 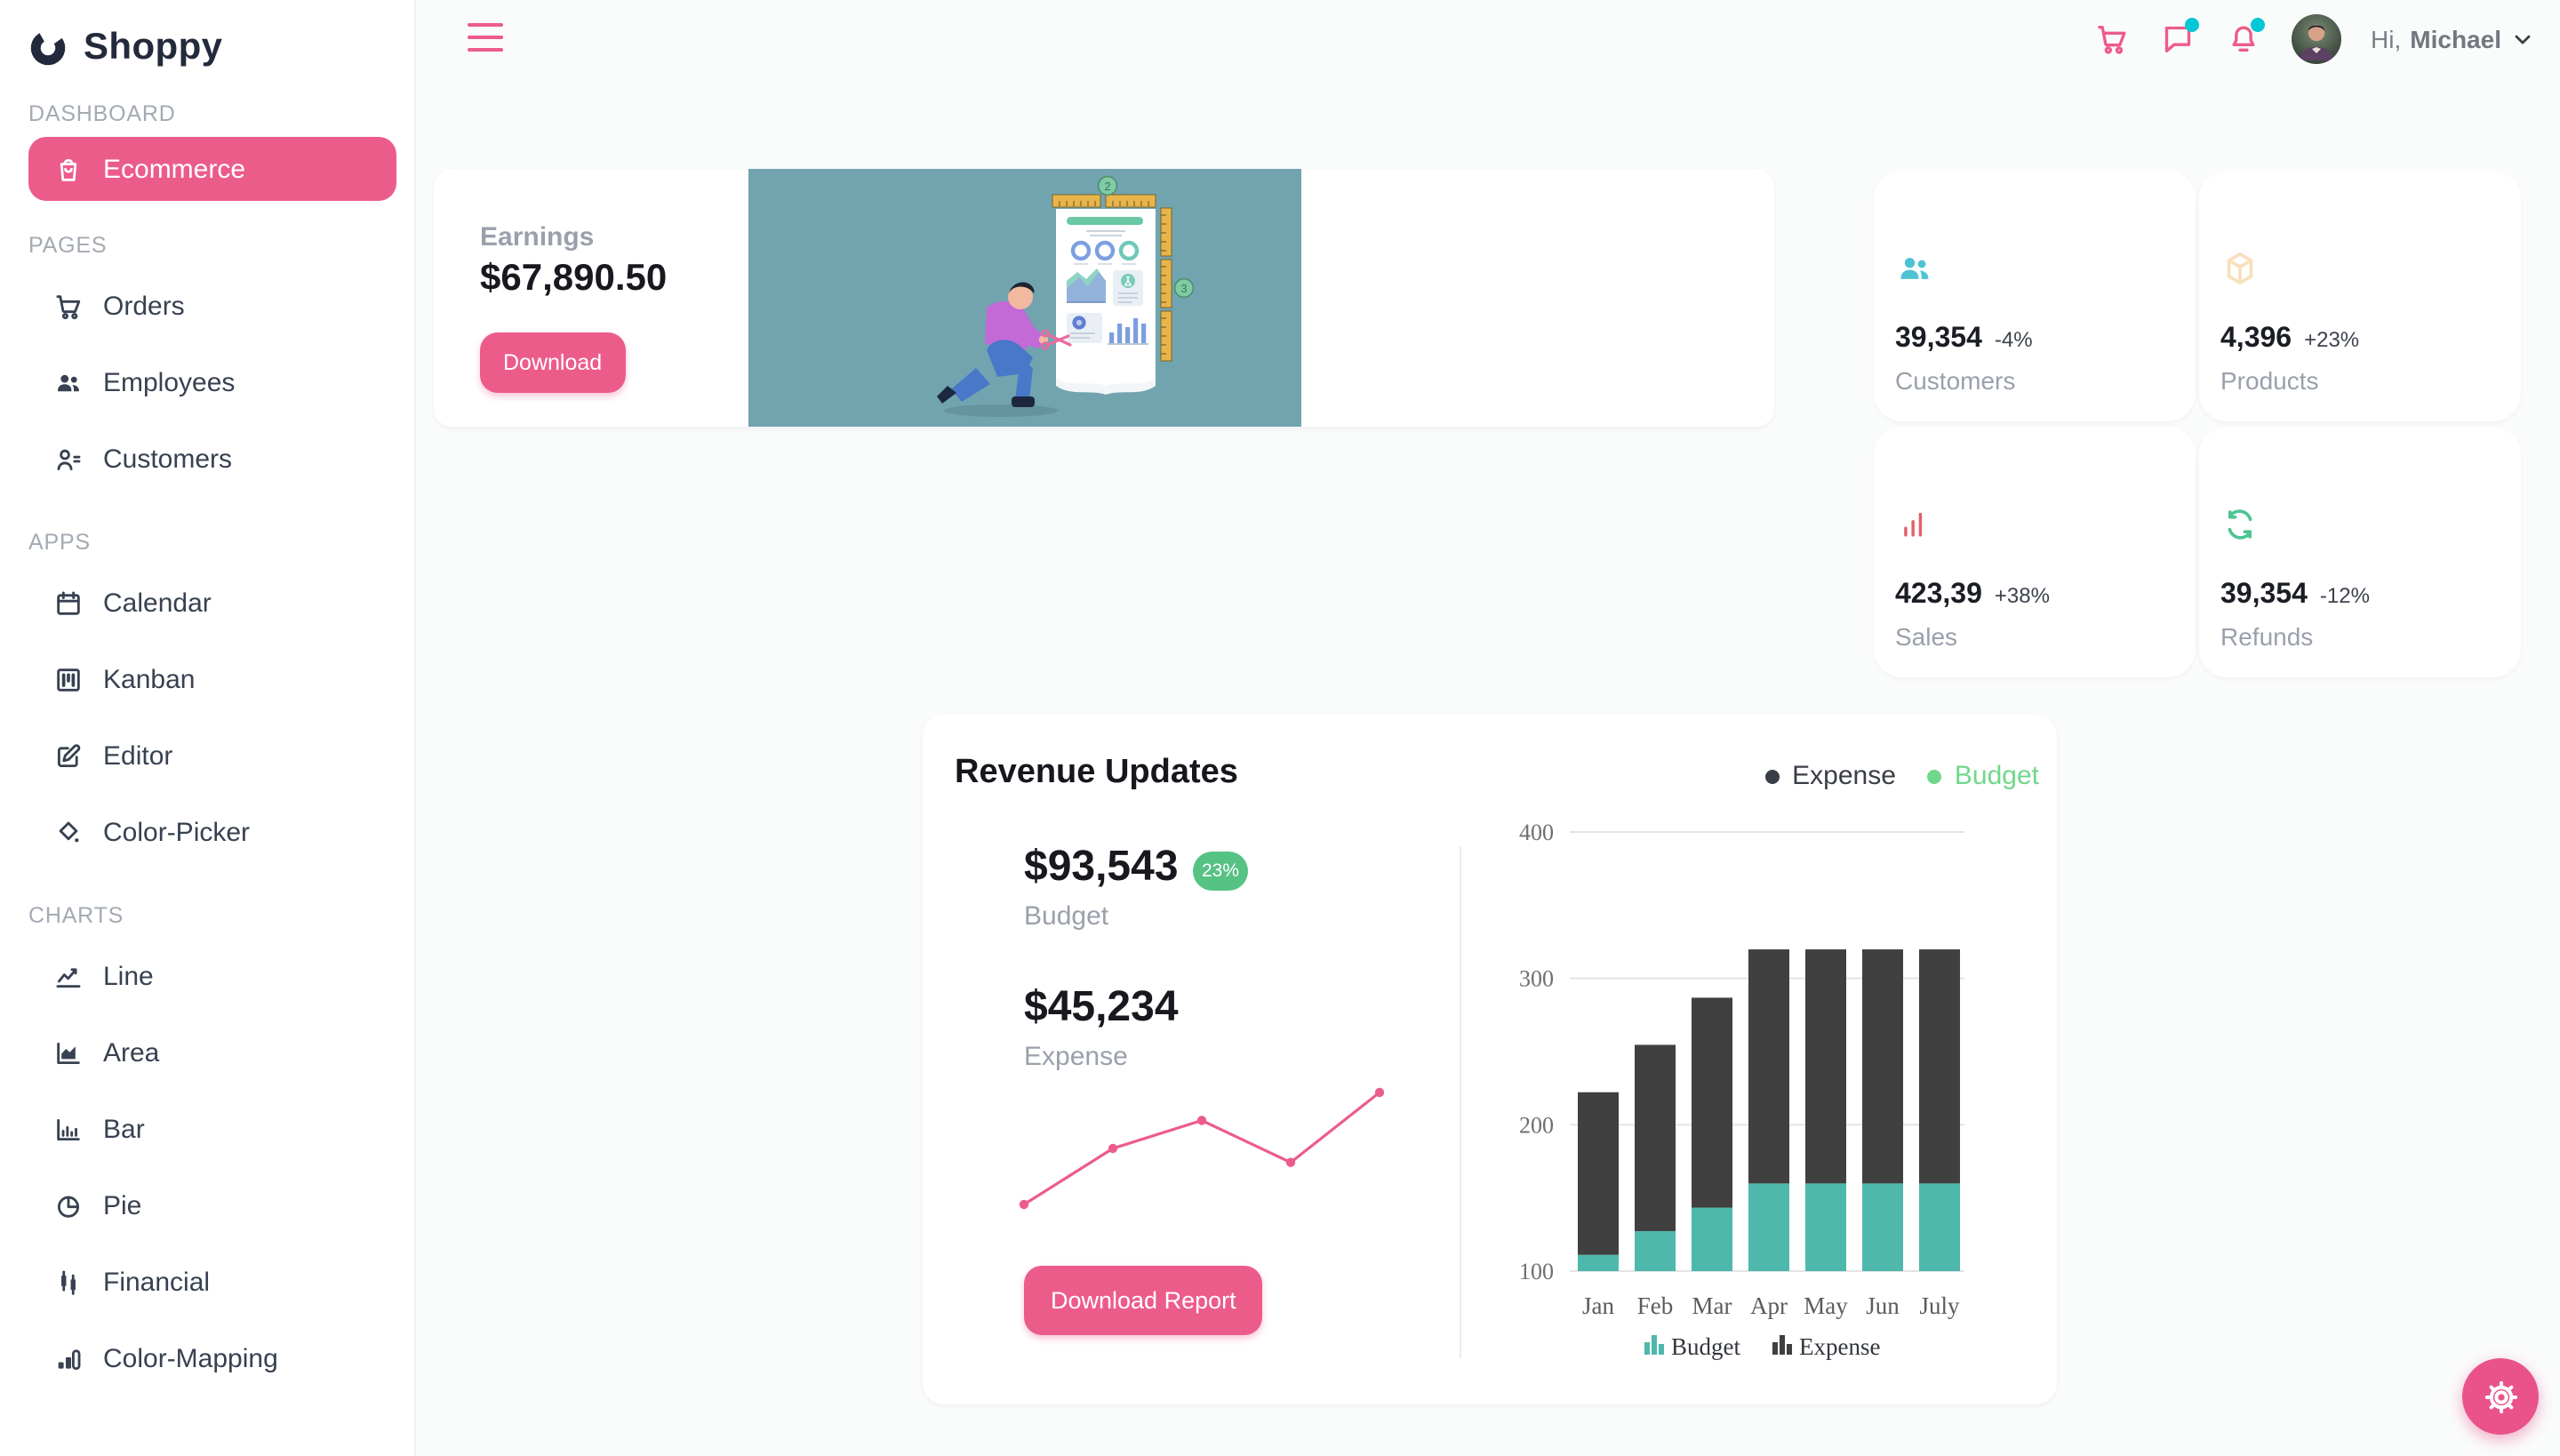 What do you see at coordinates (68, 1282) in the screenshot?
I see `financial-chart-icon` at bounding box center [68, 1282].